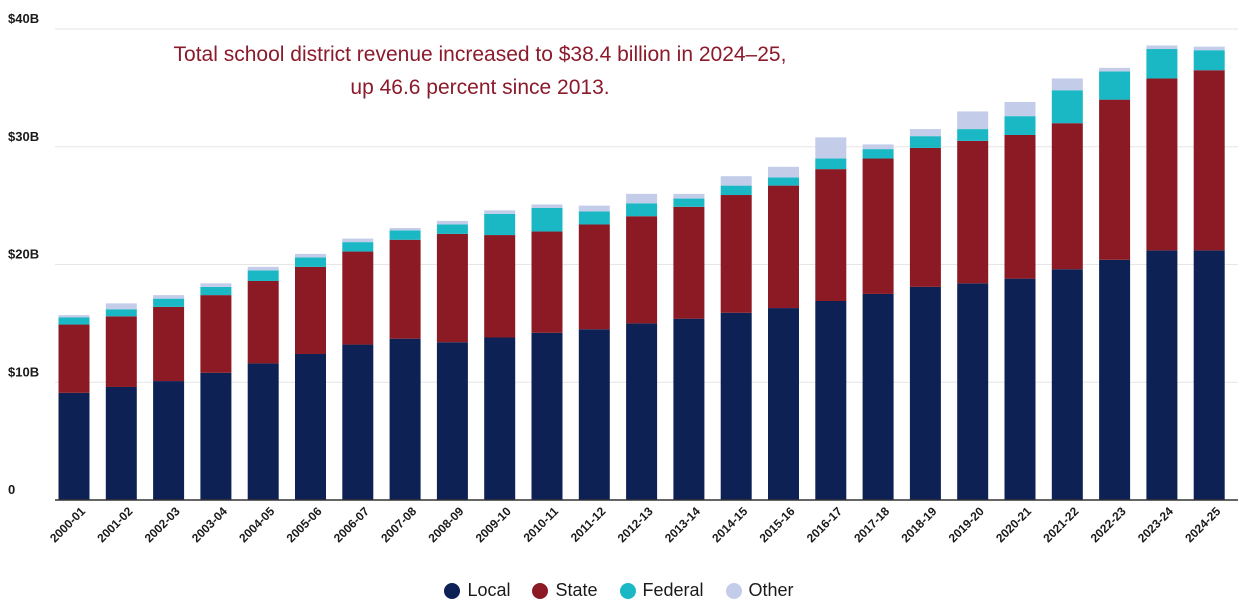 This screenshot has width=1238, height=605. What do you see at coordinates (351, 524) in the screenshot?
I see `x-tick-label: 2006-07` at bounding box center [351, 524].